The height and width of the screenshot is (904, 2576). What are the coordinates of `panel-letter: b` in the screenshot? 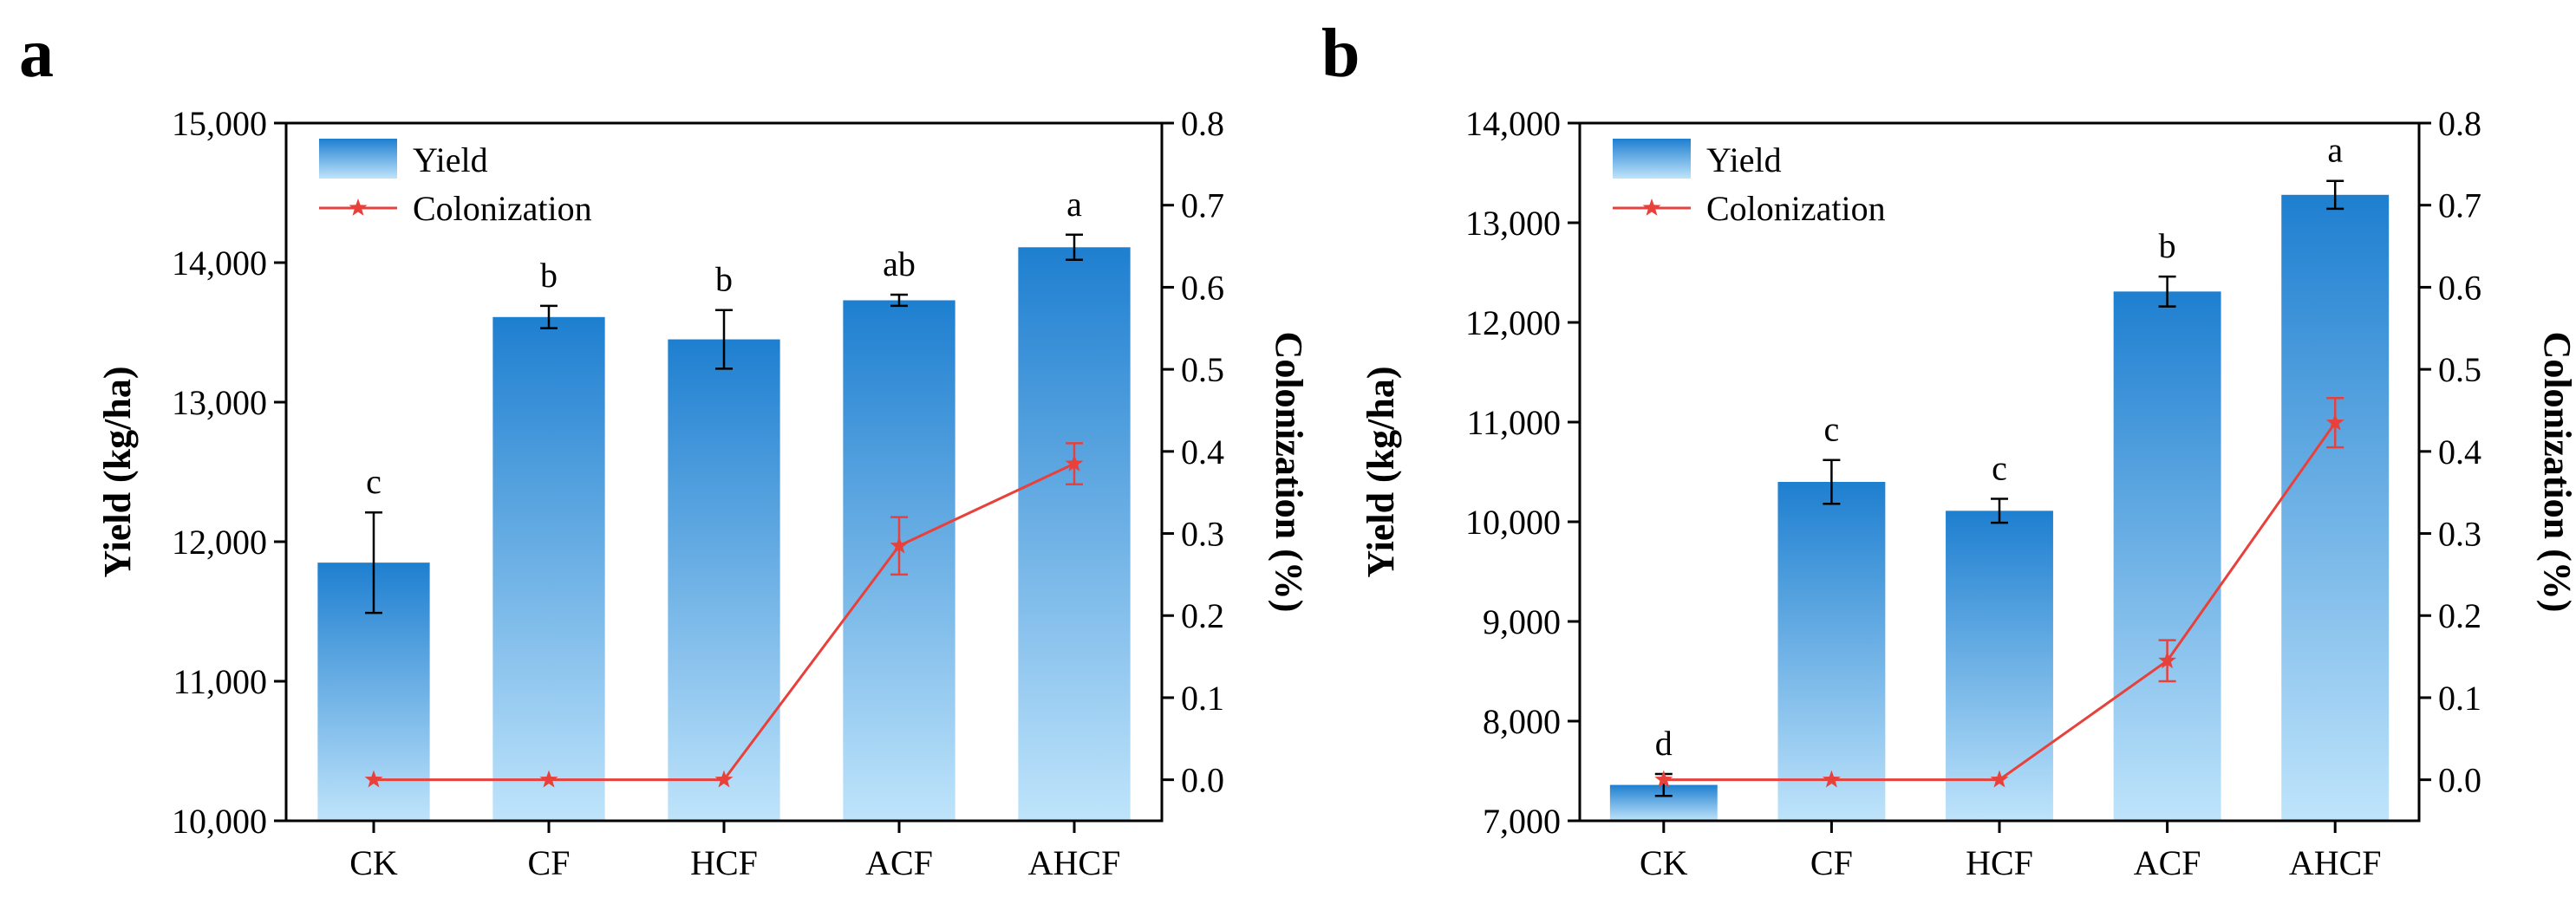 It's located at (1340, 54).